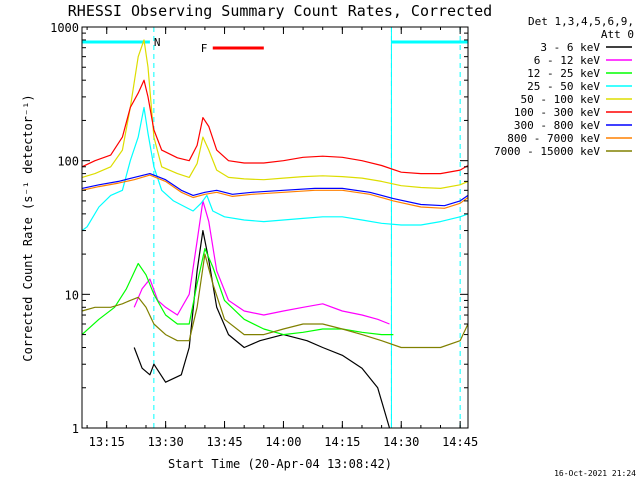 The height and width of the screenshot is (480, 640). I want to click on legend-header-line-2: Att 0, so click(617, 34).